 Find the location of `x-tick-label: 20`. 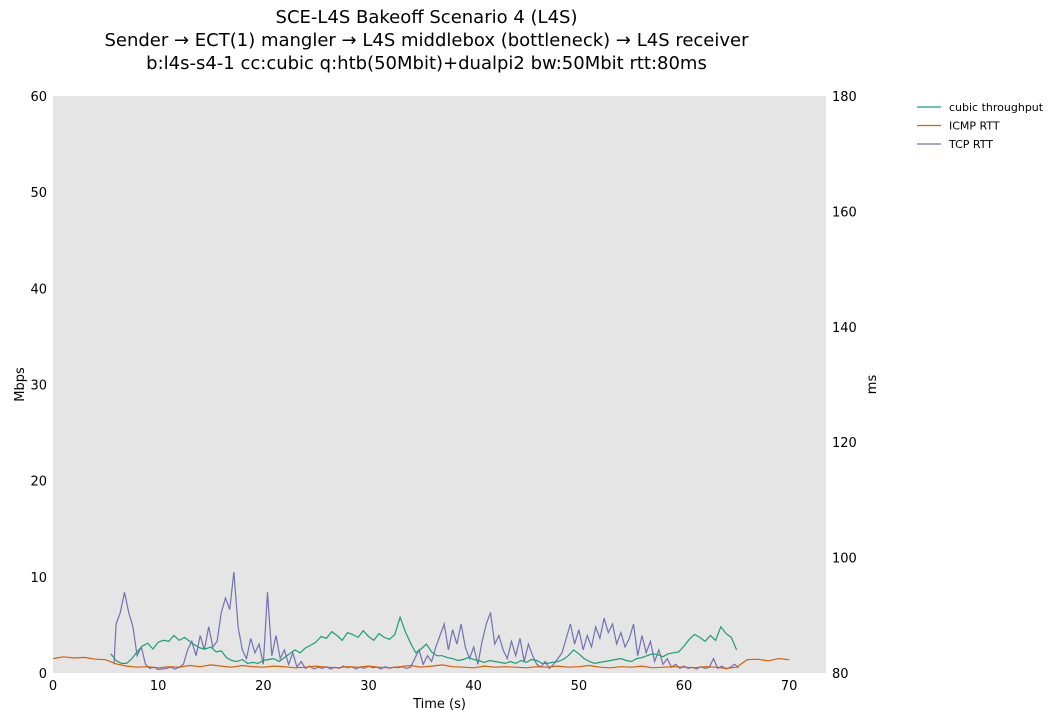

x-tick-label: 20 is located at coordinates (263, 686).